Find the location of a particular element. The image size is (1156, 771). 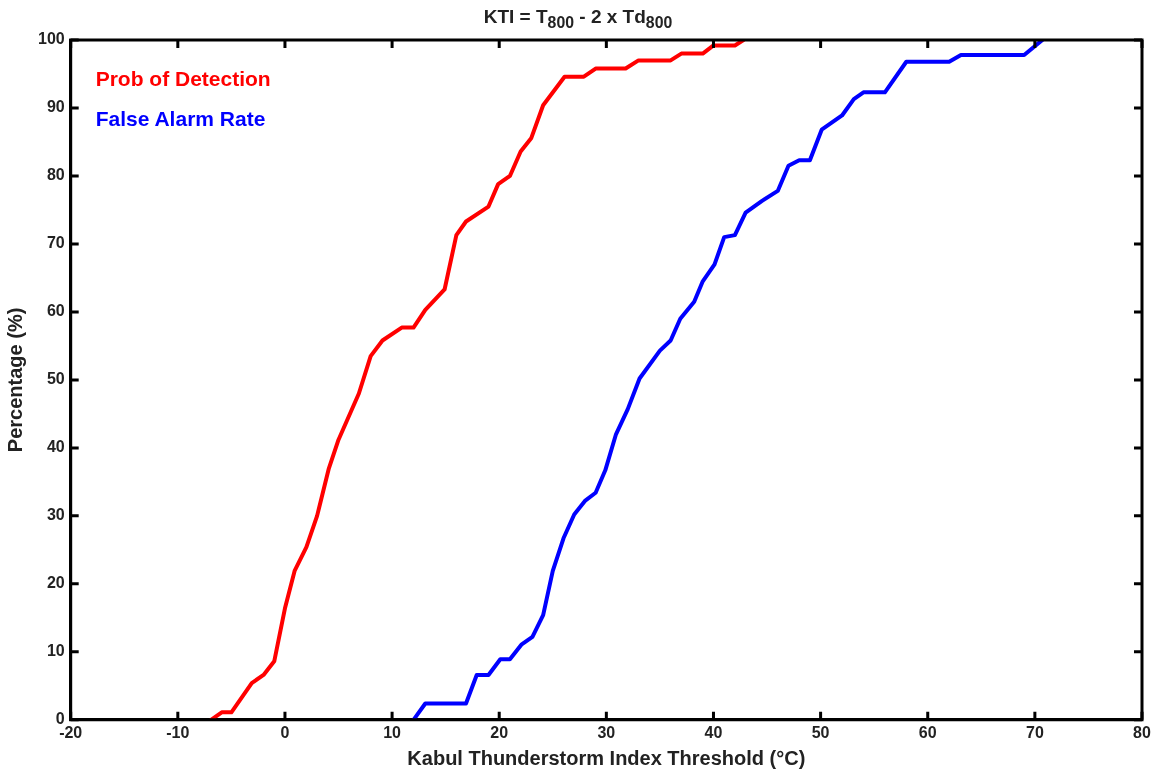

text: Prob of Detection is located at coordinates (183, 78).